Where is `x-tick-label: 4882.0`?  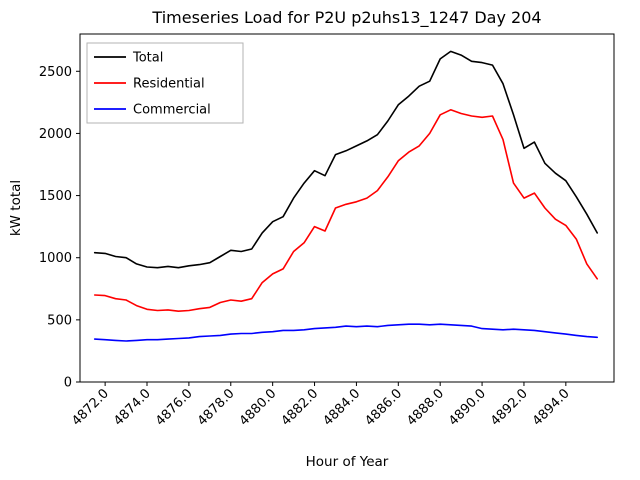 x-tick-label: 4882.0 is located at coordinates (300, 407).